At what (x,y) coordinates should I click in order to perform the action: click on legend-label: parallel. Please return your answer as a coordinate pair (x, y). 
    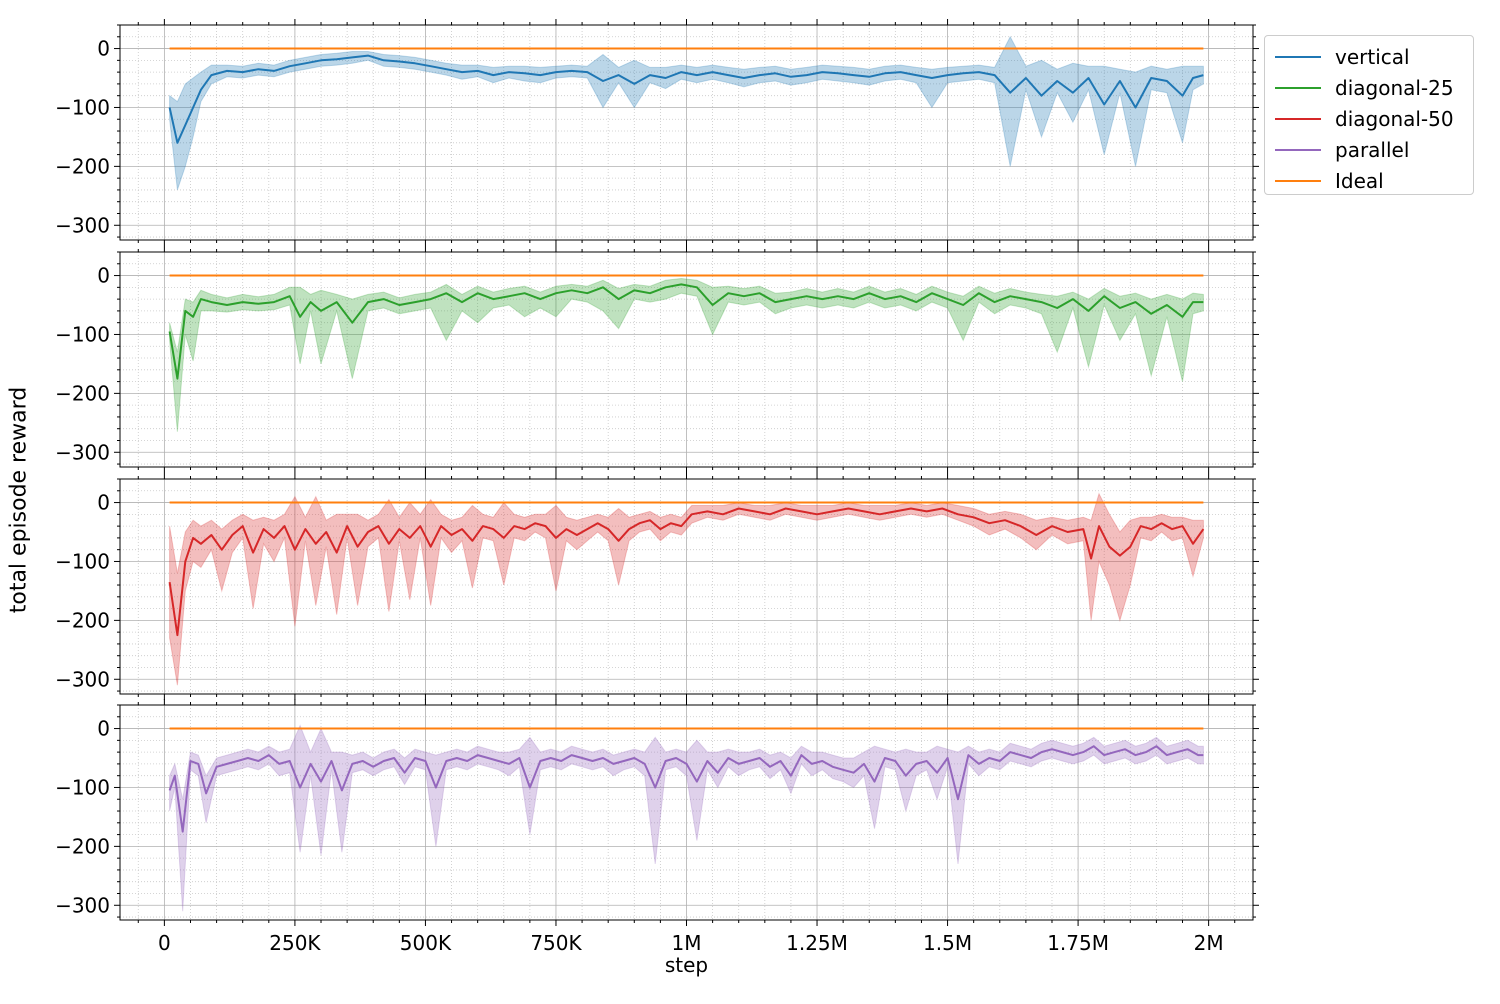
    Looking at the image, I should click on (1372, 150).